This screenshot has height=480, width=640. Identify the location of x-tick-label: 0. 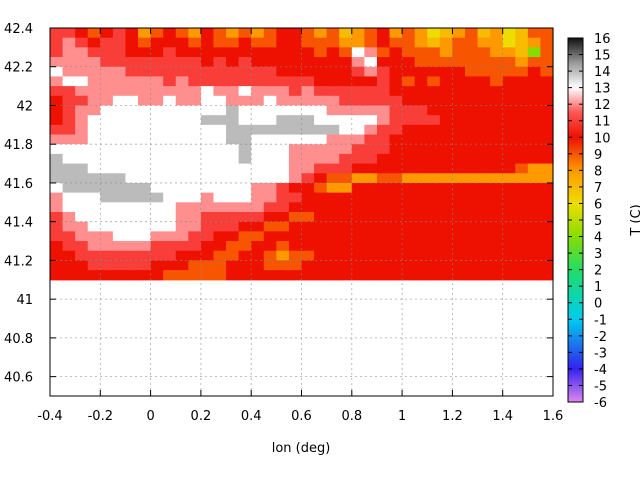
(150, 416).